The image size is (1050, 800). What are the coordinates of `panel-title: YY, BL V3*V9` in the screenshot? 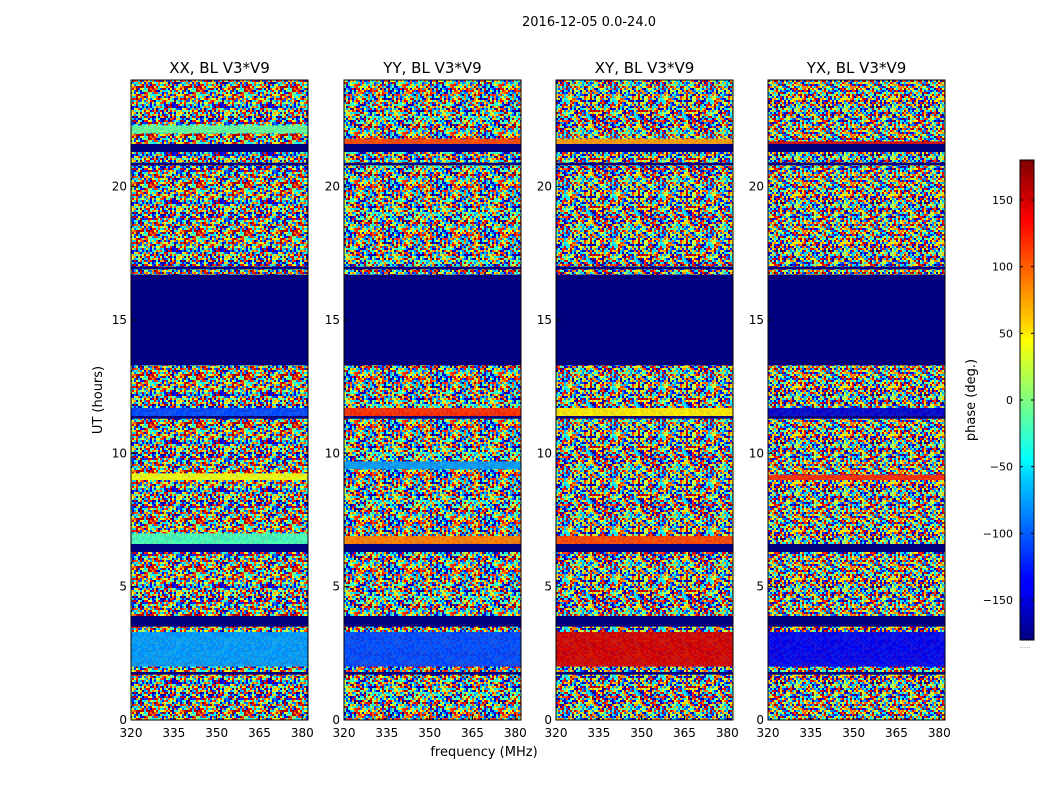 It's located at (431, 68).